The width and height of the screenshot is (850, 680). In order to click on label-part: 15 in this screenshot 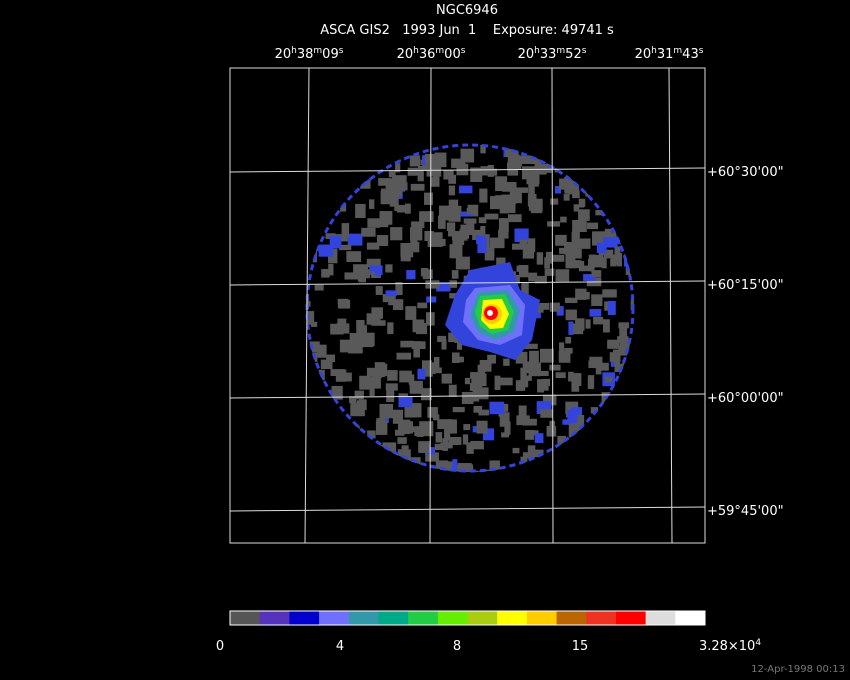, I will do `click(580, 646)`.